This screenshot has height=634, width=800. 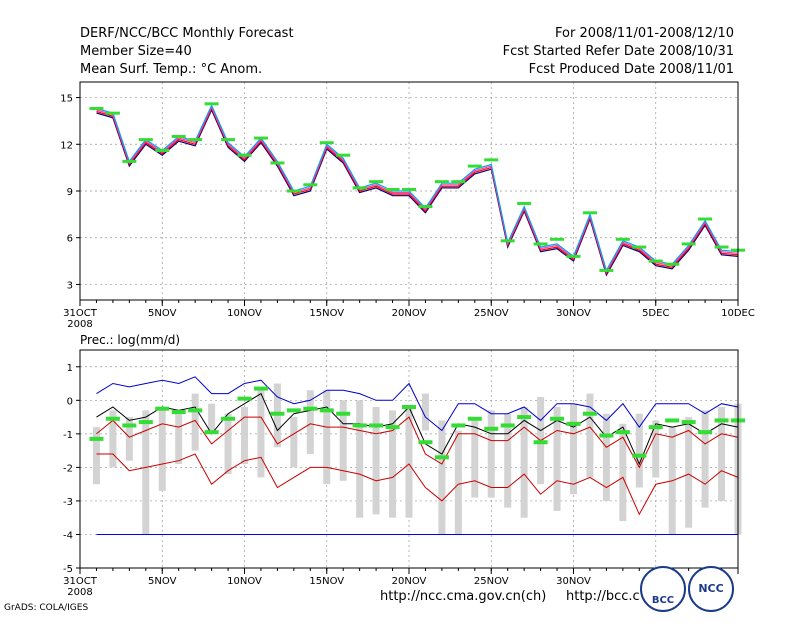 I want to click on temp-ytick-label: 6, so click(x=70, y=239).